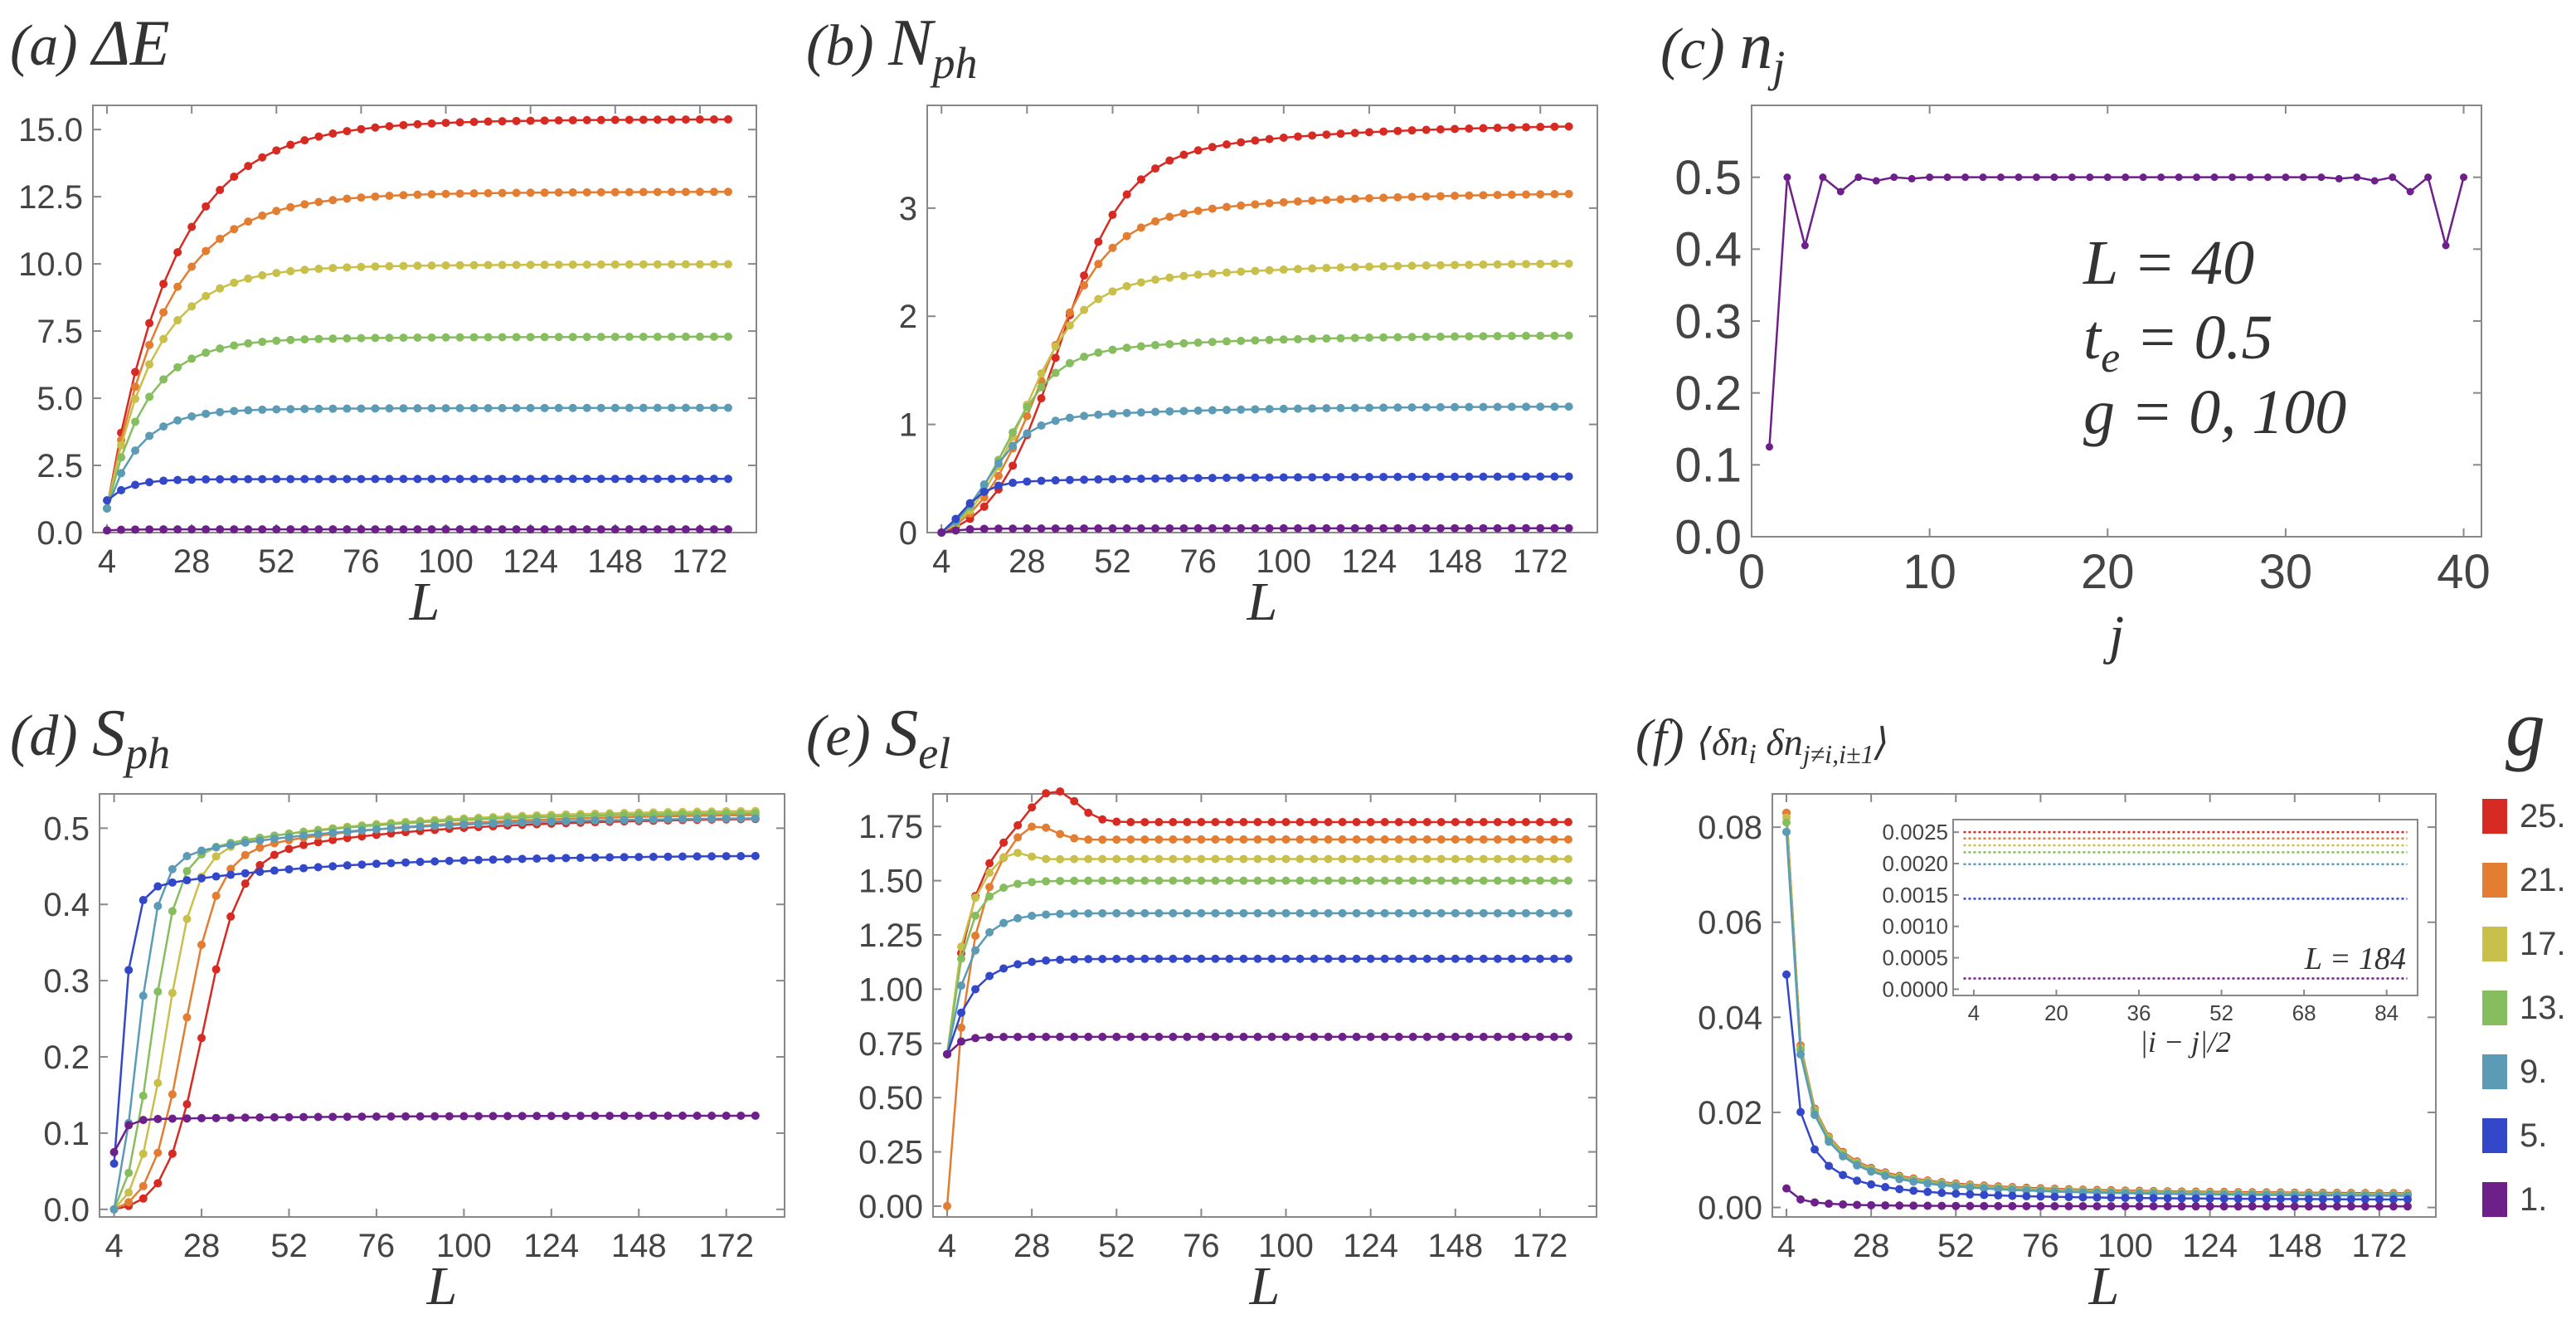 The height and width of the screenshot is (1319, 2576). Describe the element at coordinates (2495, 944) in the screenshot. I see `legend-swatch` at that location.